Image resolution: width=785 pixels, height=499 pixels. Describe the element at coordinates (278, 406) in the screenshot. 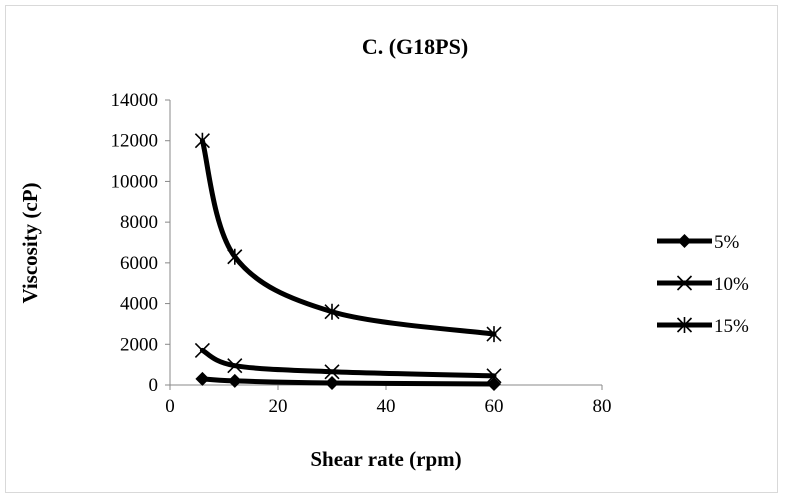

I see `x-tick-label: 20` at that location.